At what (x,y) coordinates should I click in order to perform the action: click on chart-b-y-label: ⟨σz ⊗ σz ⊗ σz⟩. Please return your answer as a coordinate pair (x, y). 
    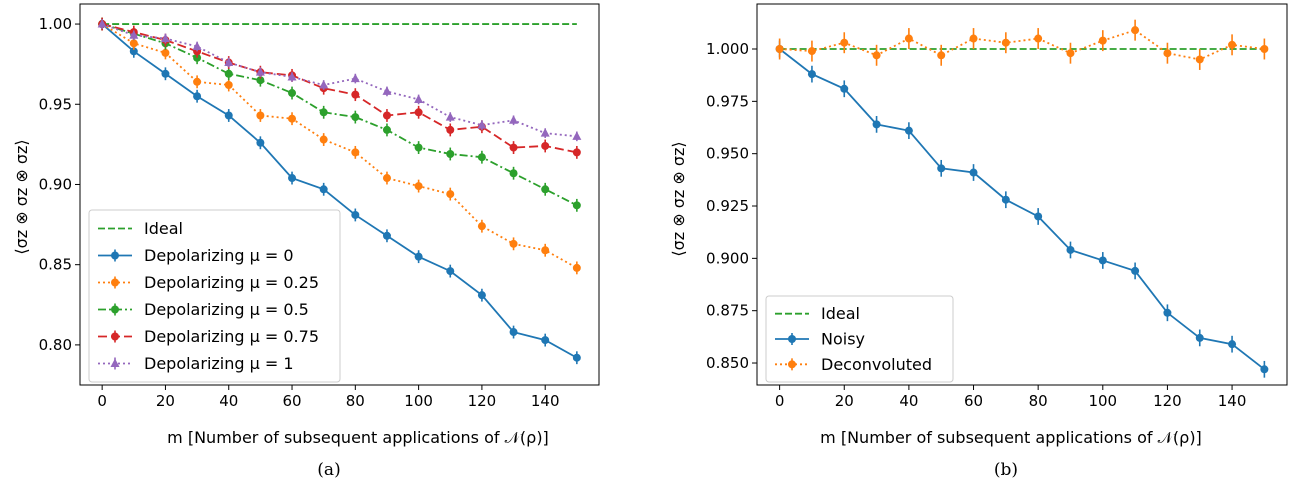
    Looking at the image, I should click on (678, 198).